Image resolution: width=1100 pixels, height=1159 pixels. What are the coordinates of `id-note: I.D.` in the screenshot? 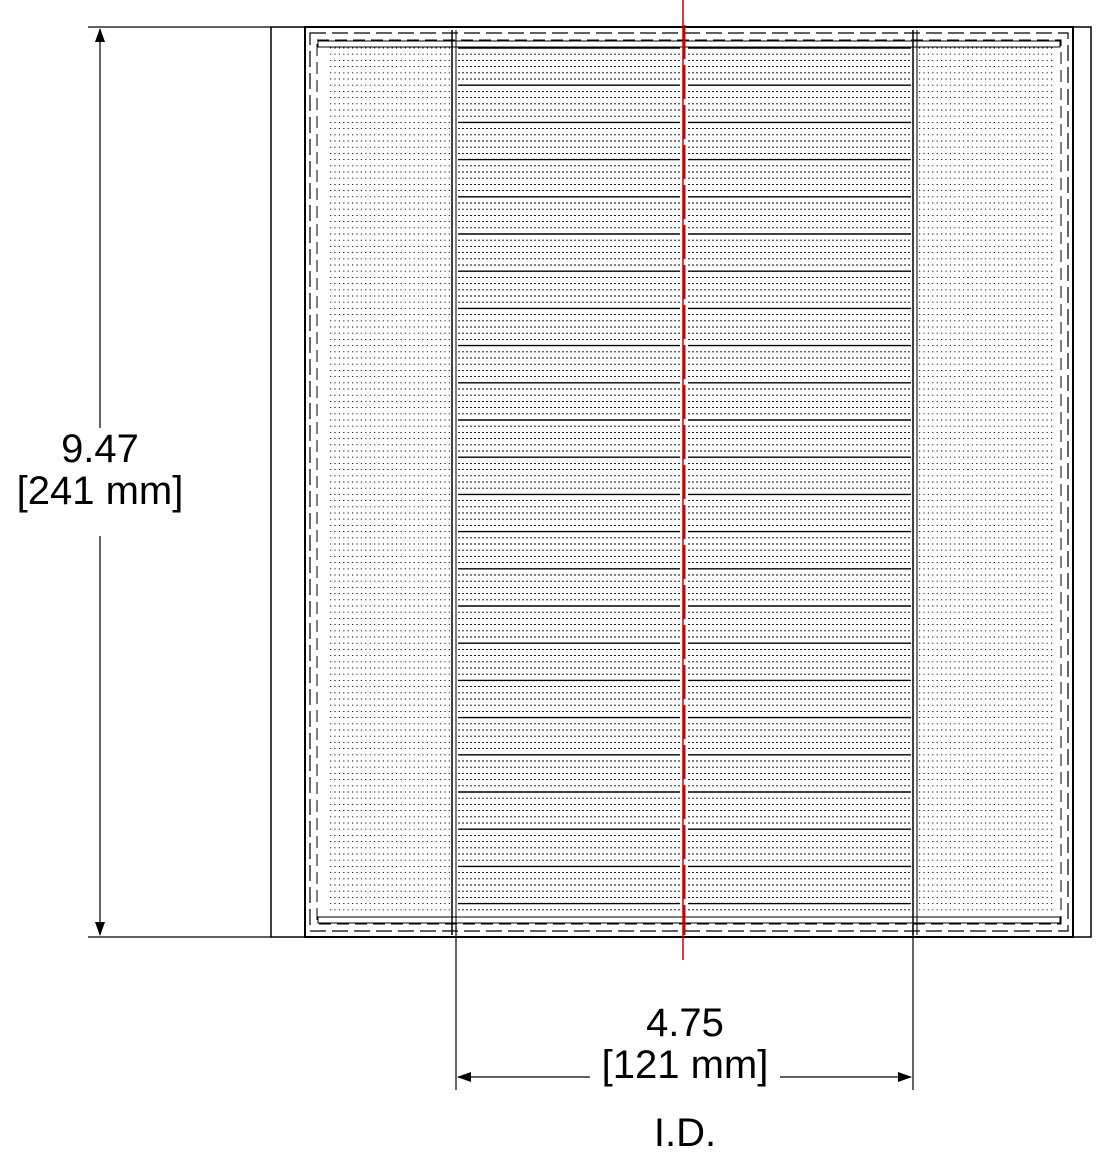 It's located at (685, 1133).